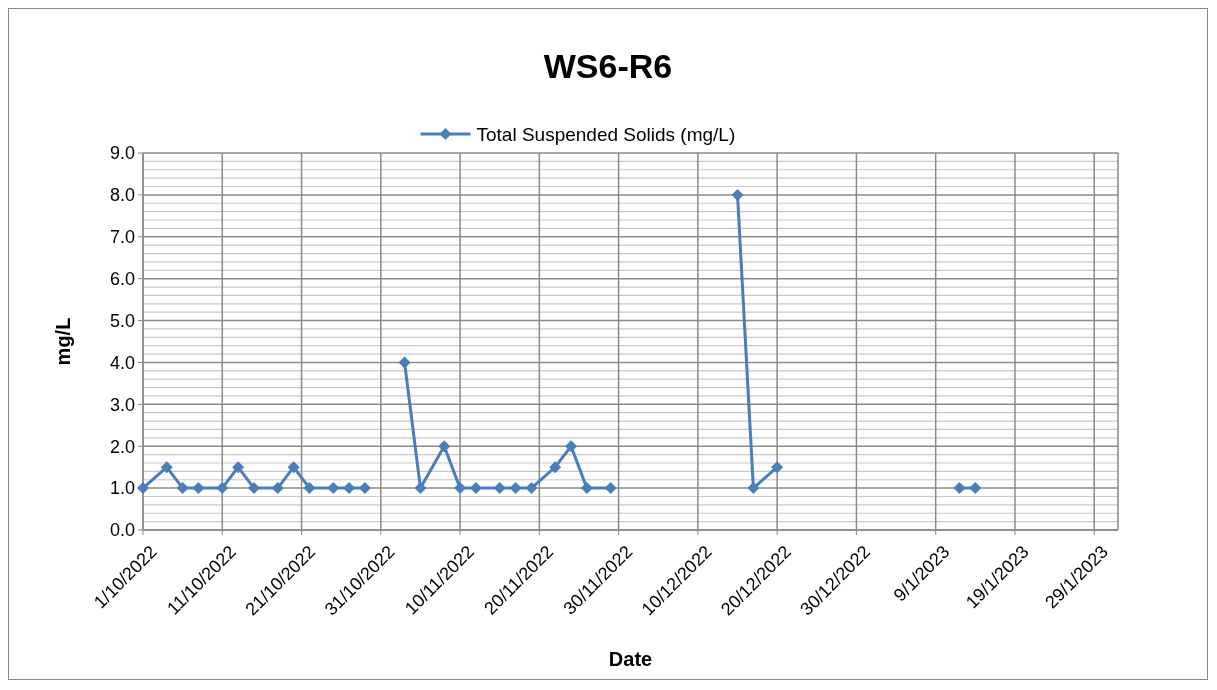  Describe the element at coordinates (122, 362) in the screenshot. I see `y-tick-label: 4.0` at that location.